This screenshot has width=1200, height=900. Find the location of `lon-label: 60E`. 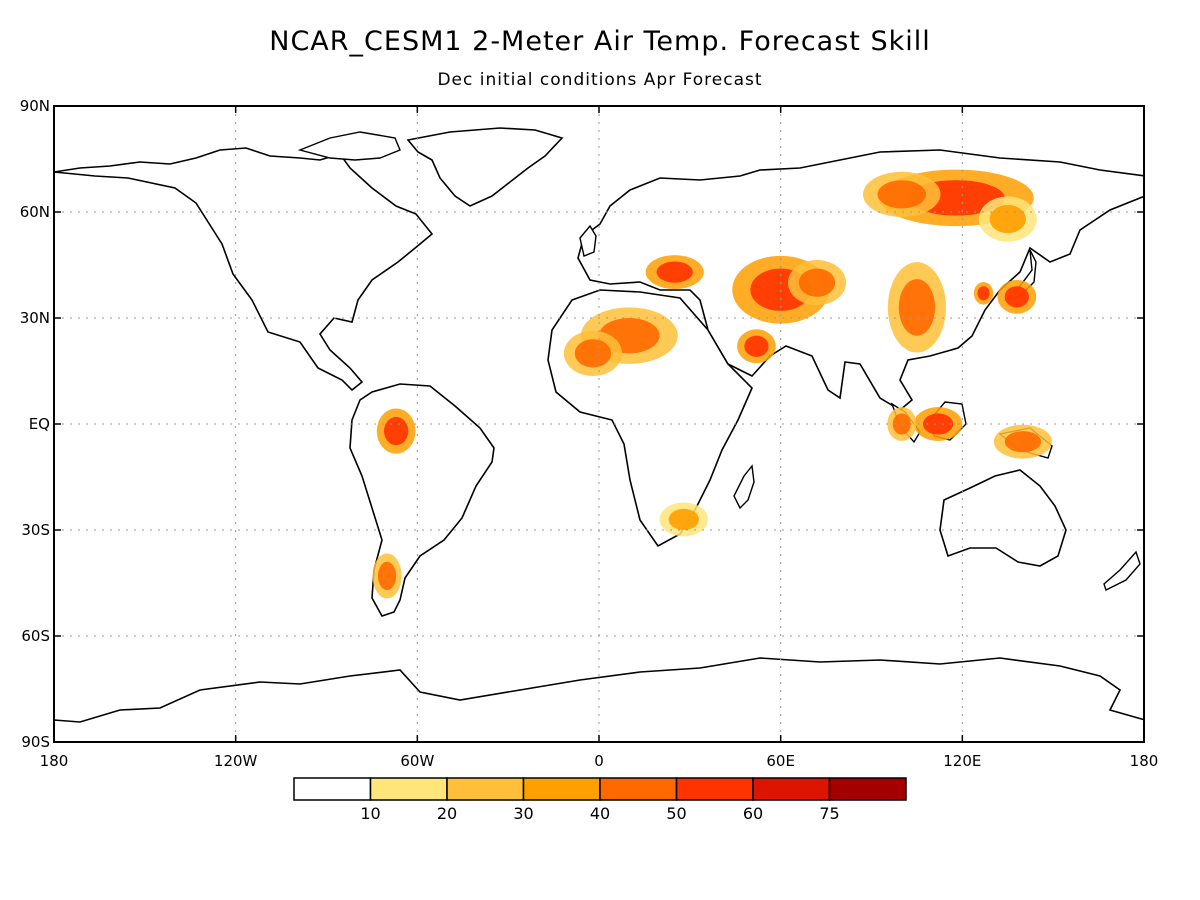

lon-label: 60E is located at coordinates (780, 761).